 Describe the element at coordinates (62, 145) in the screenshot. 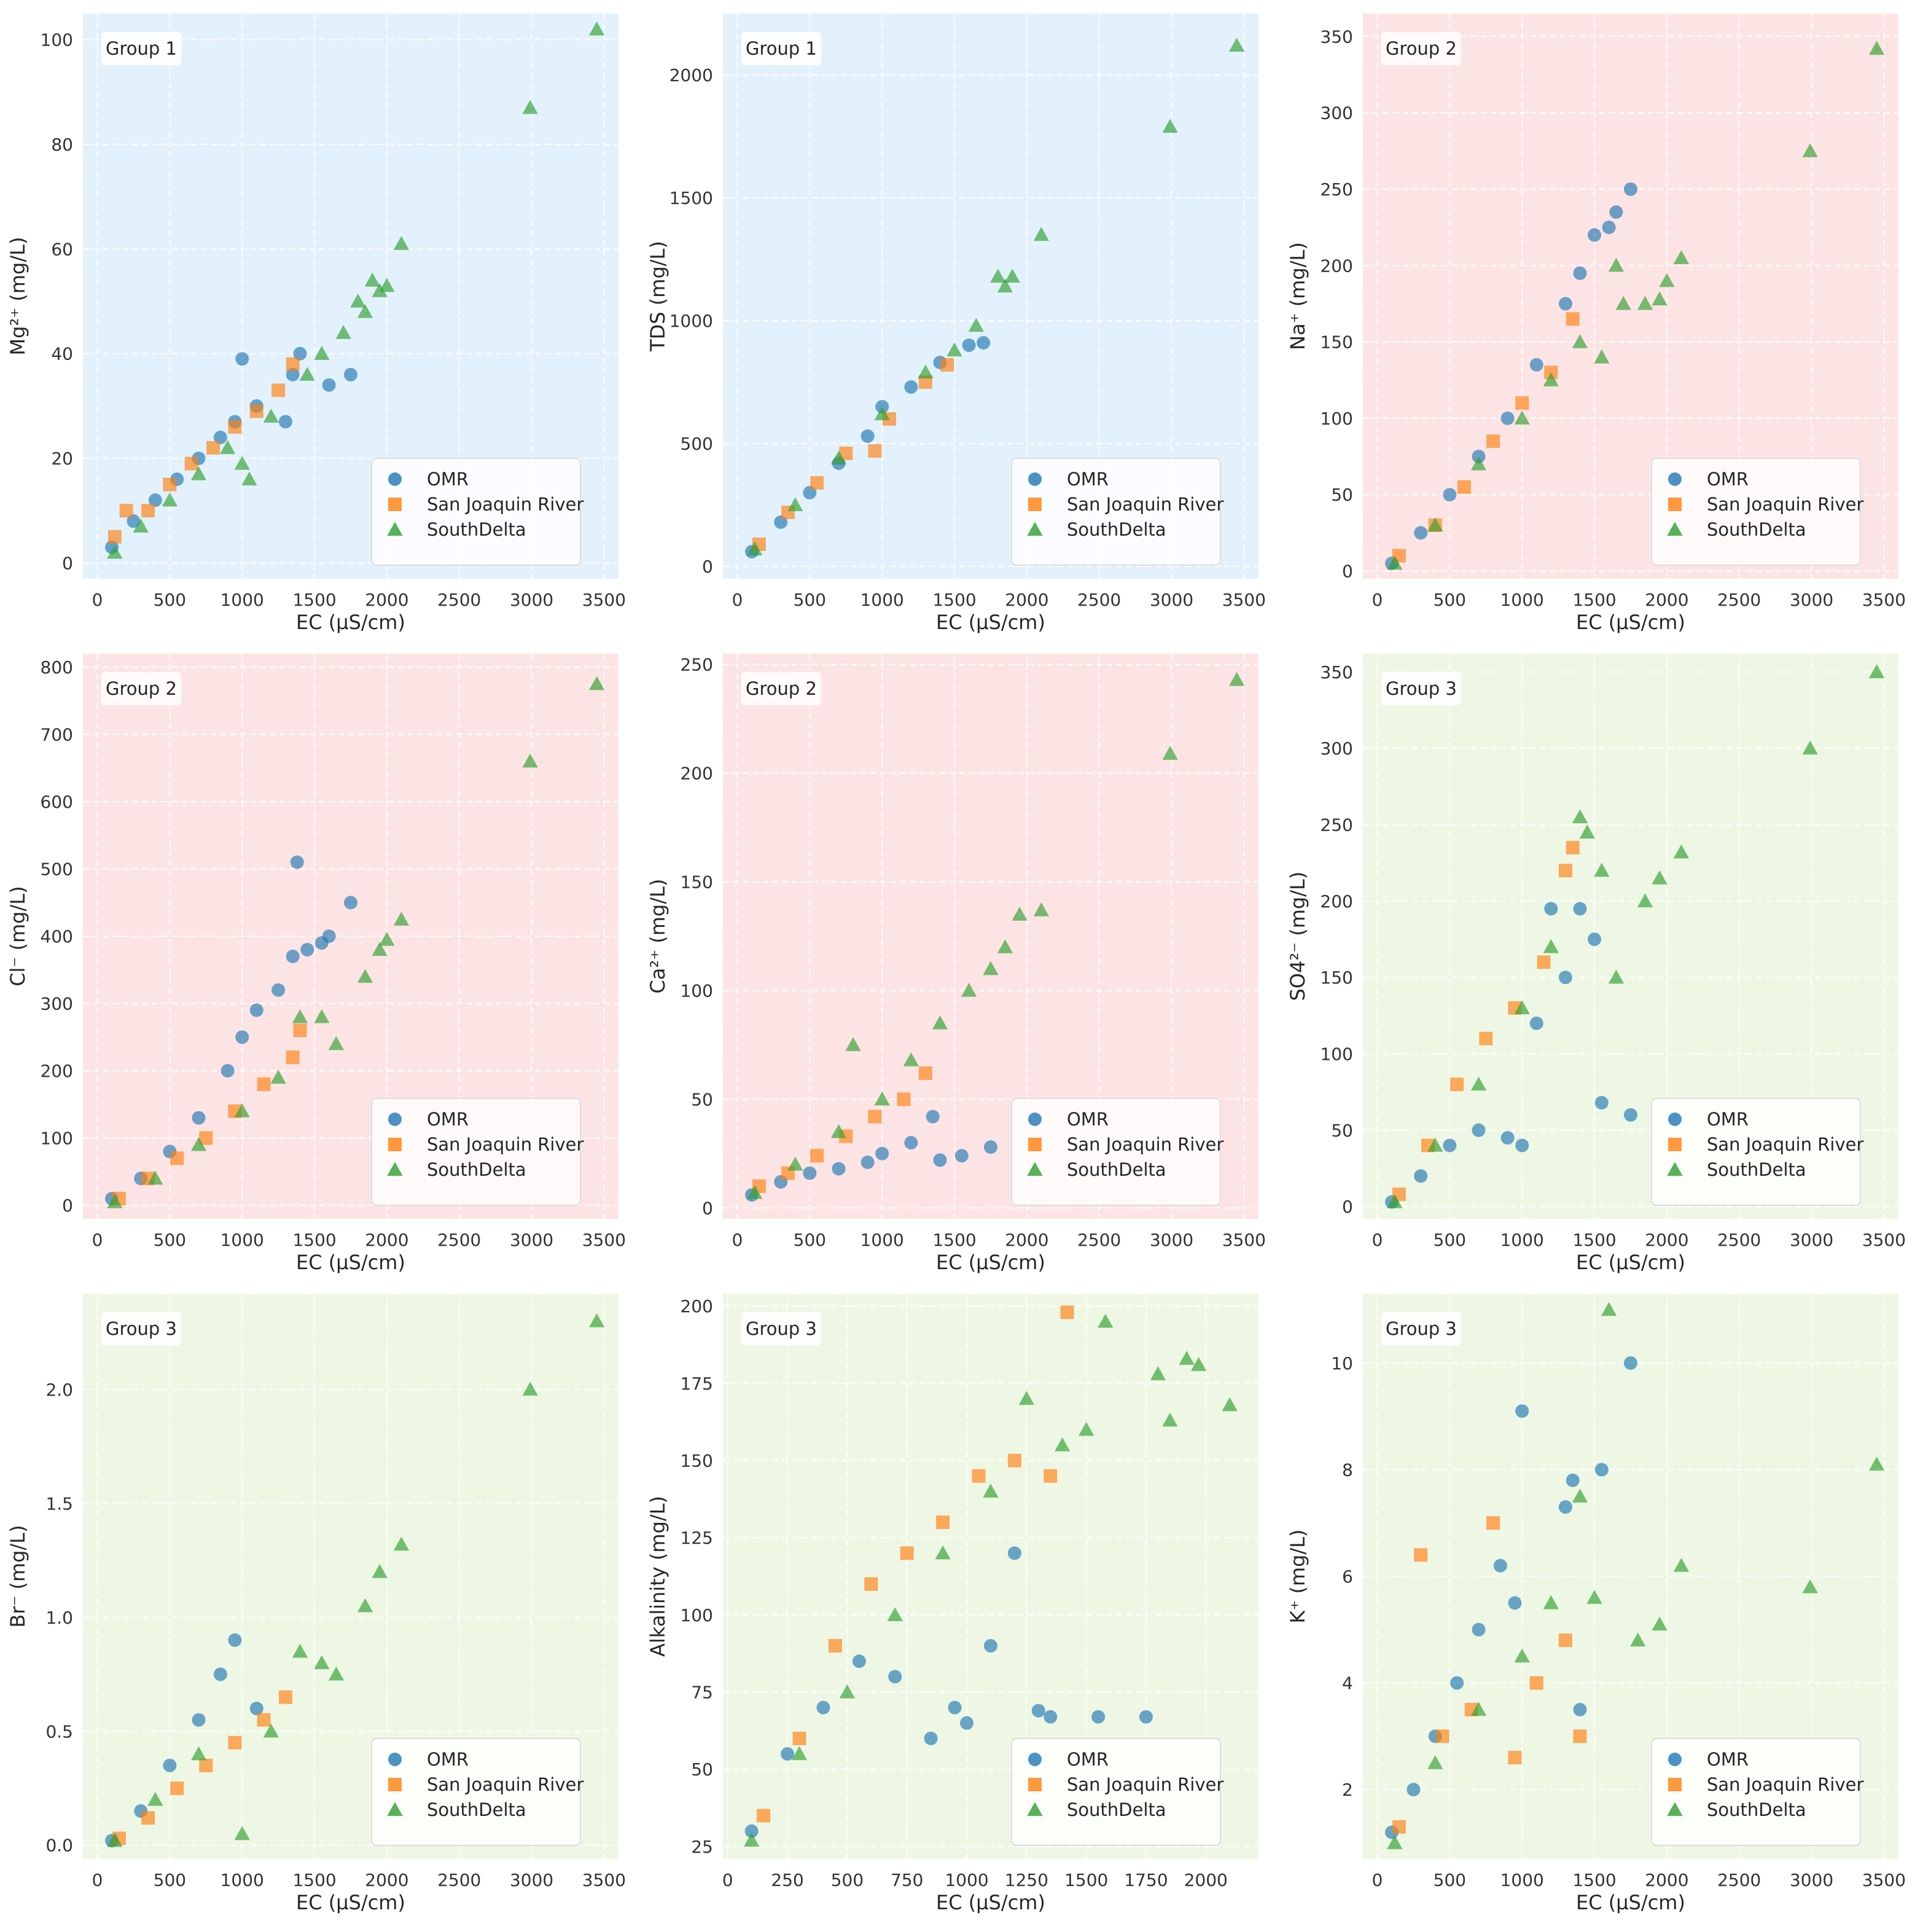

I see `y-tick-label: 80` at that location.